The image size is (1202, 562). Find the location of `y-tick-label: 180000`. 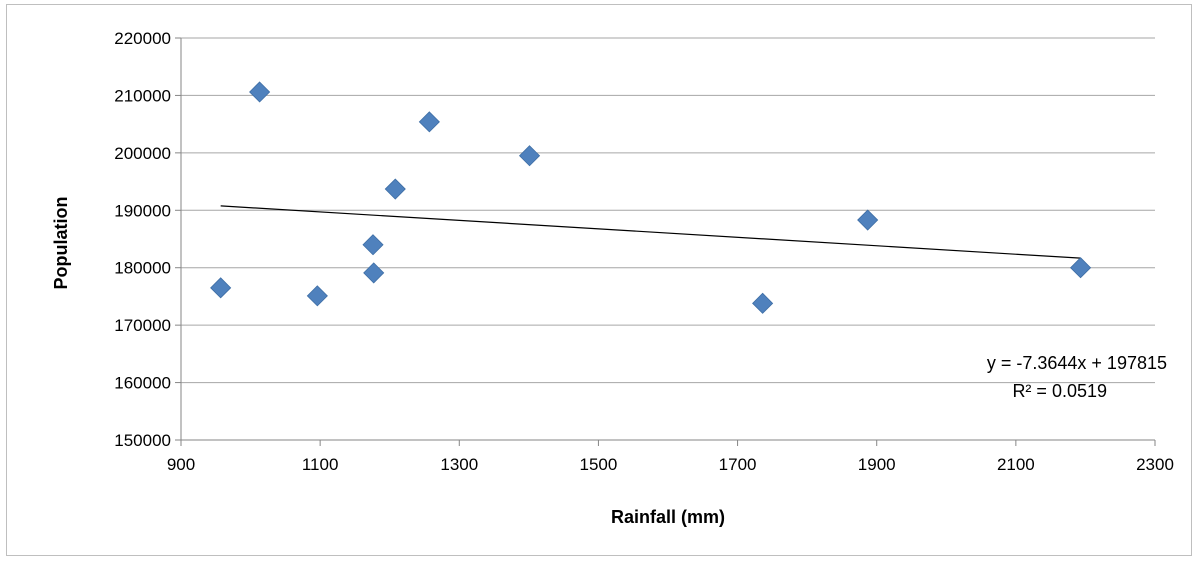

y-tick-label: 180000 is located at coordinates (142, 268).